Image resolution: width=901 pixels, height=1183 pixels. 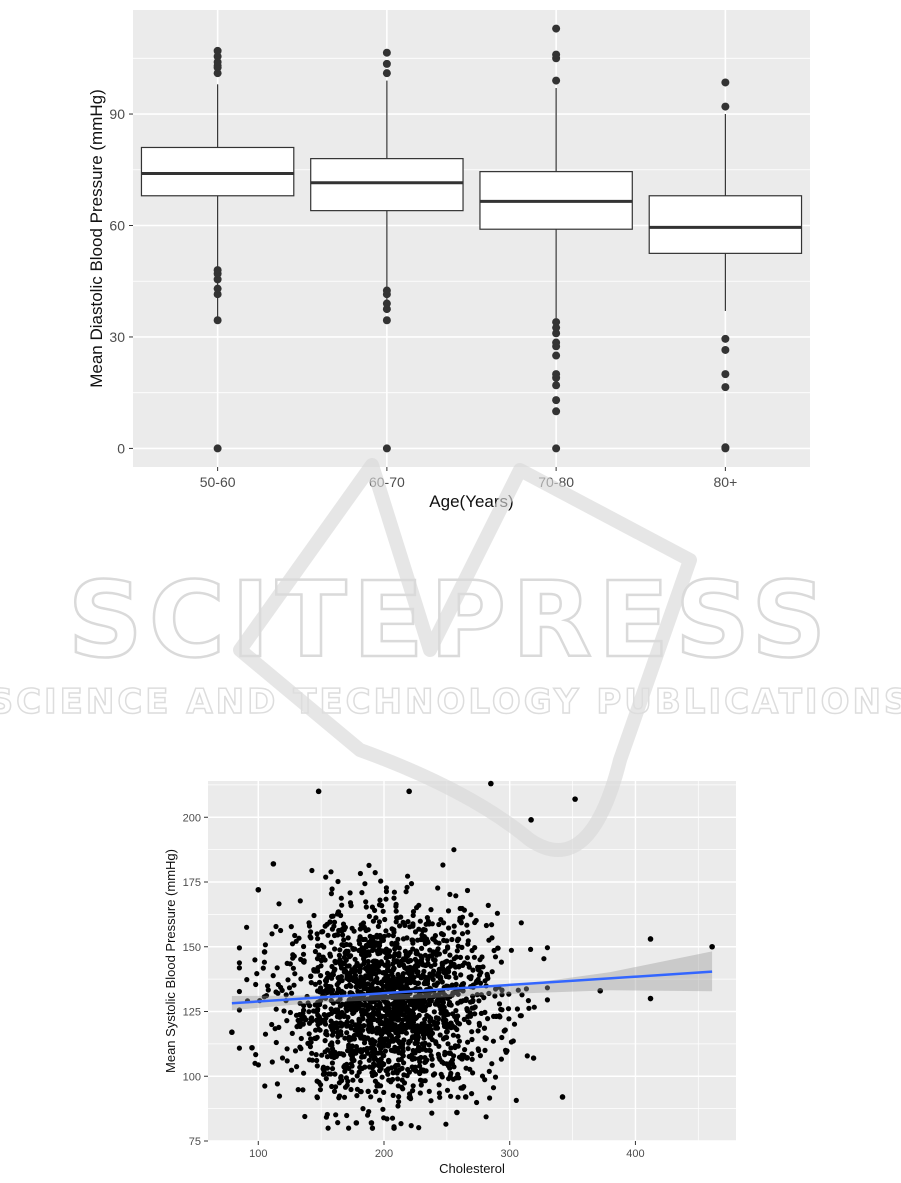 I want to click on box-plot-x-tick-label: 50-60, so click(x=218, y=482).